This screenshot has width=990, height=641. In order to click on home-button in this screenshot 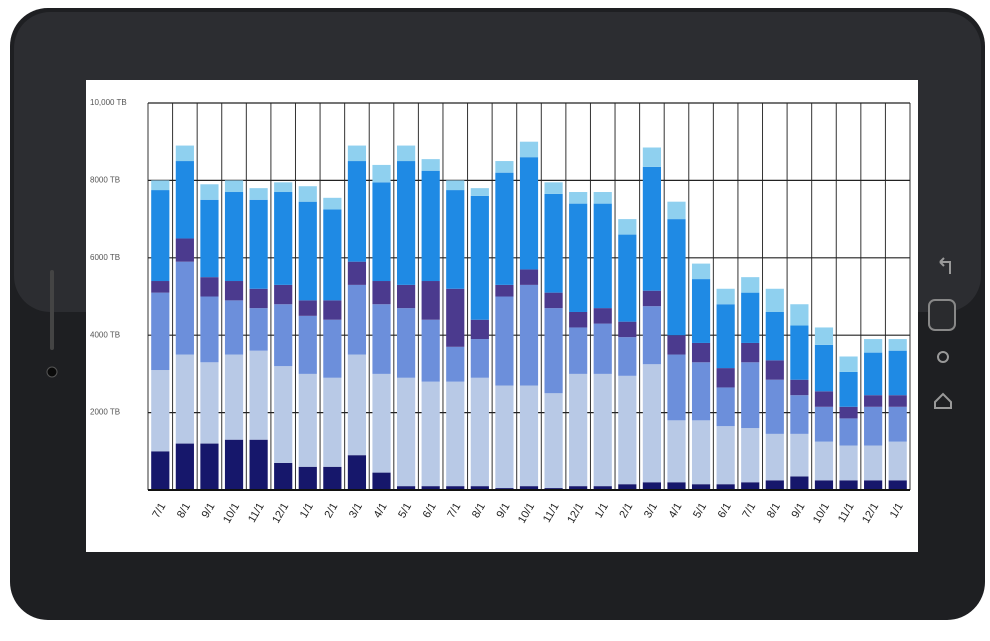, I will do `click(943, 400)`.